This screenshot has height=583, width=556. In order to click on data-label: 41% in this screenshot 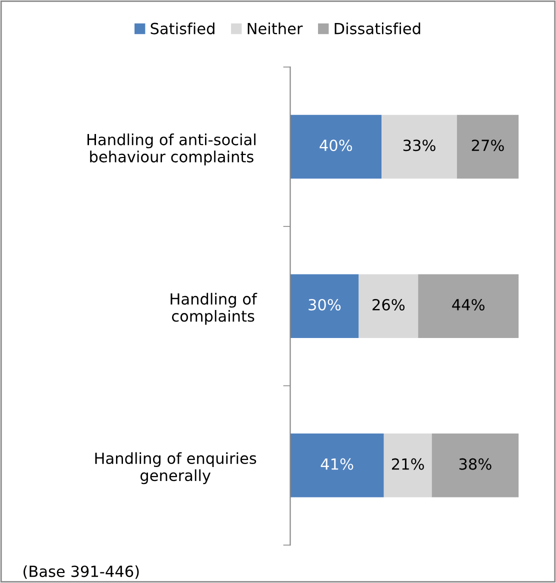, I will do `click(337, 464)`.